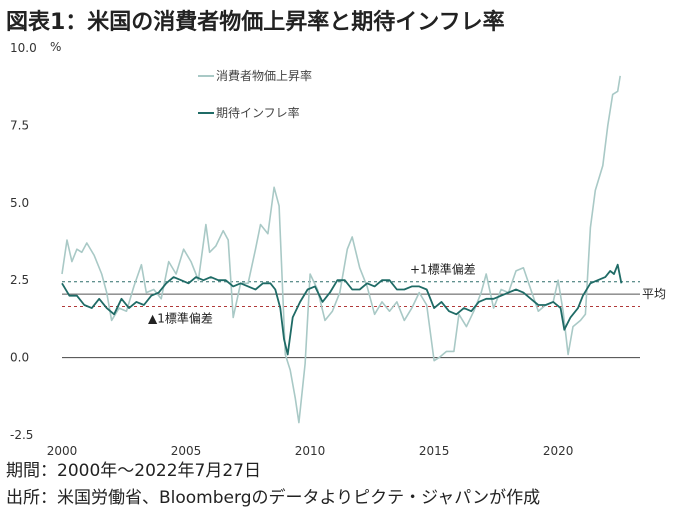 The image size is (694, 517). What do you see at coordinates (23, 48) in the screenshot?
I see `y-tick-label: 10.0` at bounding box center [23, 48].